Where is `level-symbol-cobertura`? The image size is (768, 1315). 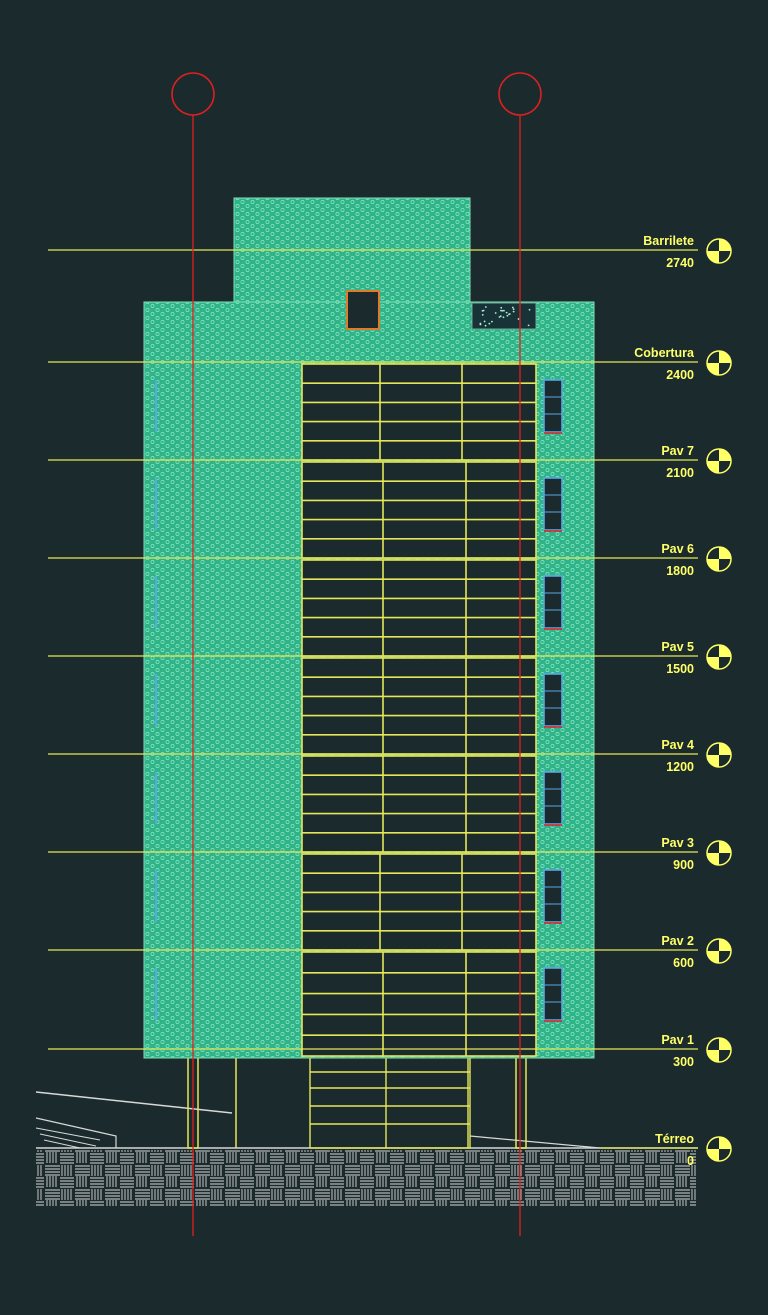
level-symbol-cobertura is located at coordinates (719, 363).